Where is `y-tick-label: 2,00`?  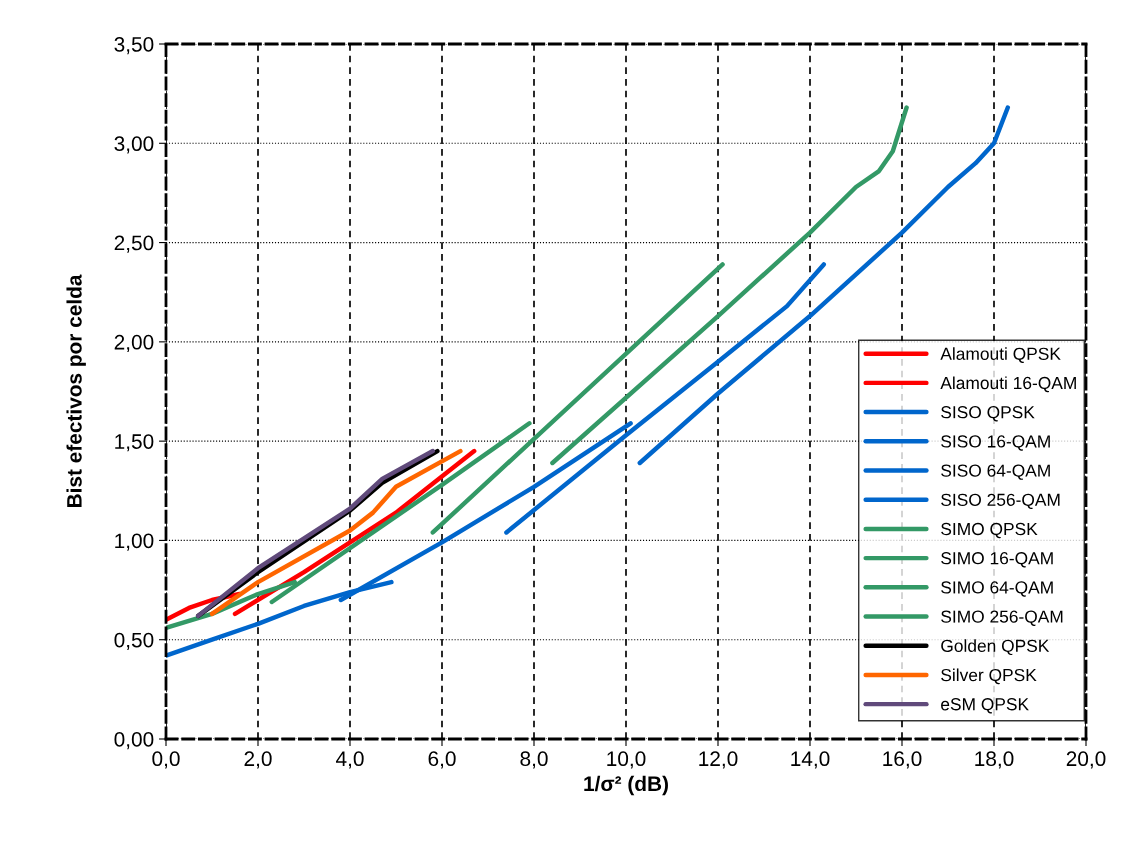 y-tick-label: 2,00 is located at coordinates (134, 343).